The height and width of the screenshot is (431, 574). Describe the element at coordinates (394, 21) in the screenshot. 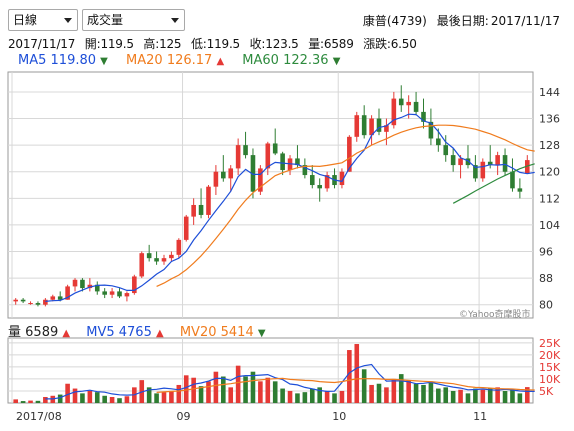

I see `stock-name: 康普(4739)` at that location.